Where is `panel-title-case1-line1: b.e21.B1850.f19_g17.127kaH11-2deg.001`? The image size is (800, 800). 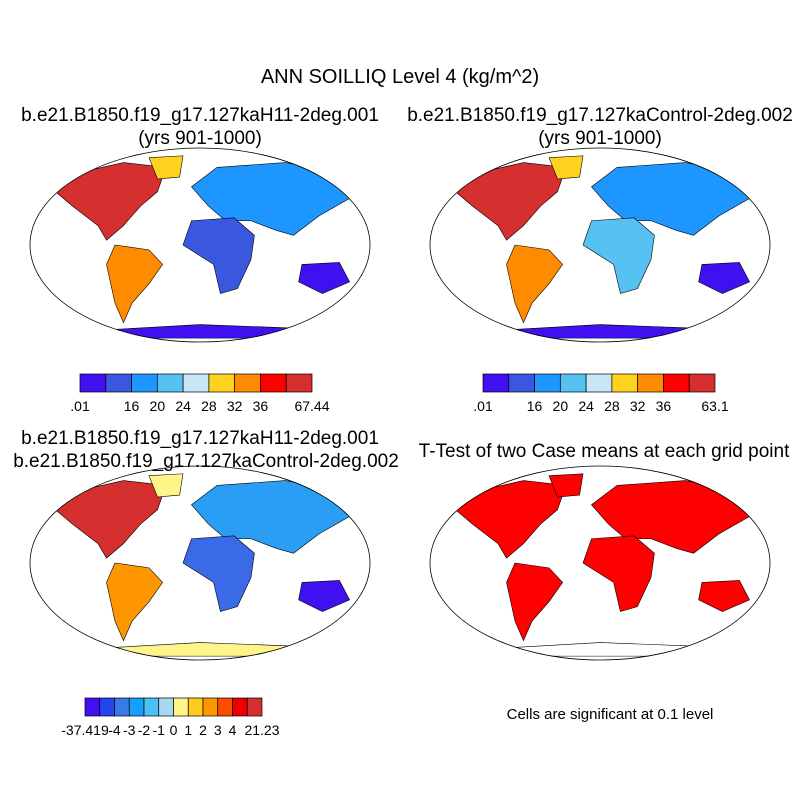 panel-title-case1-line1: b.e21.B1850.f19_g17.127kaH11-2deg.001 is located at coordinates (200, 115).